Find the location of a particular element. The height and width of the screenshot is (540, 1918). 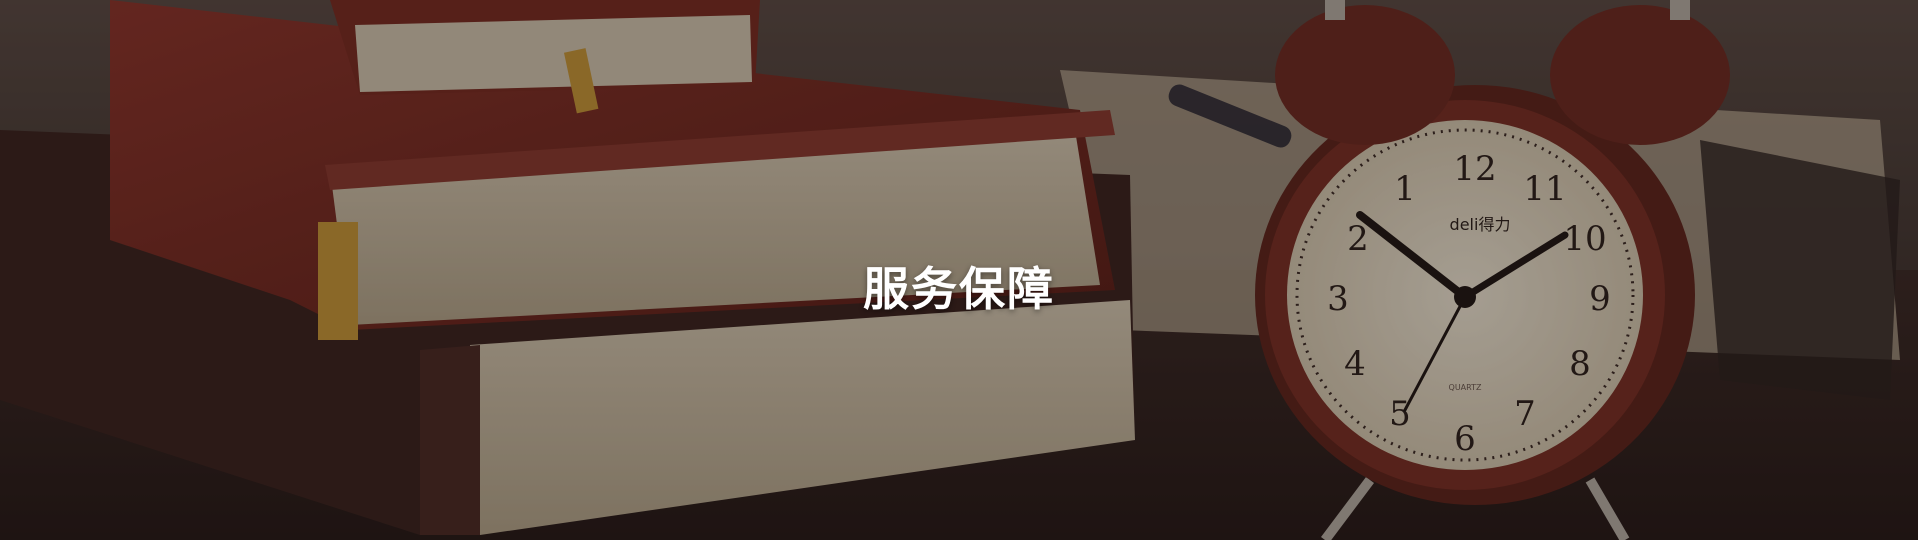

clock-numeral-3: 3 is located at coordinates (1338, 299).